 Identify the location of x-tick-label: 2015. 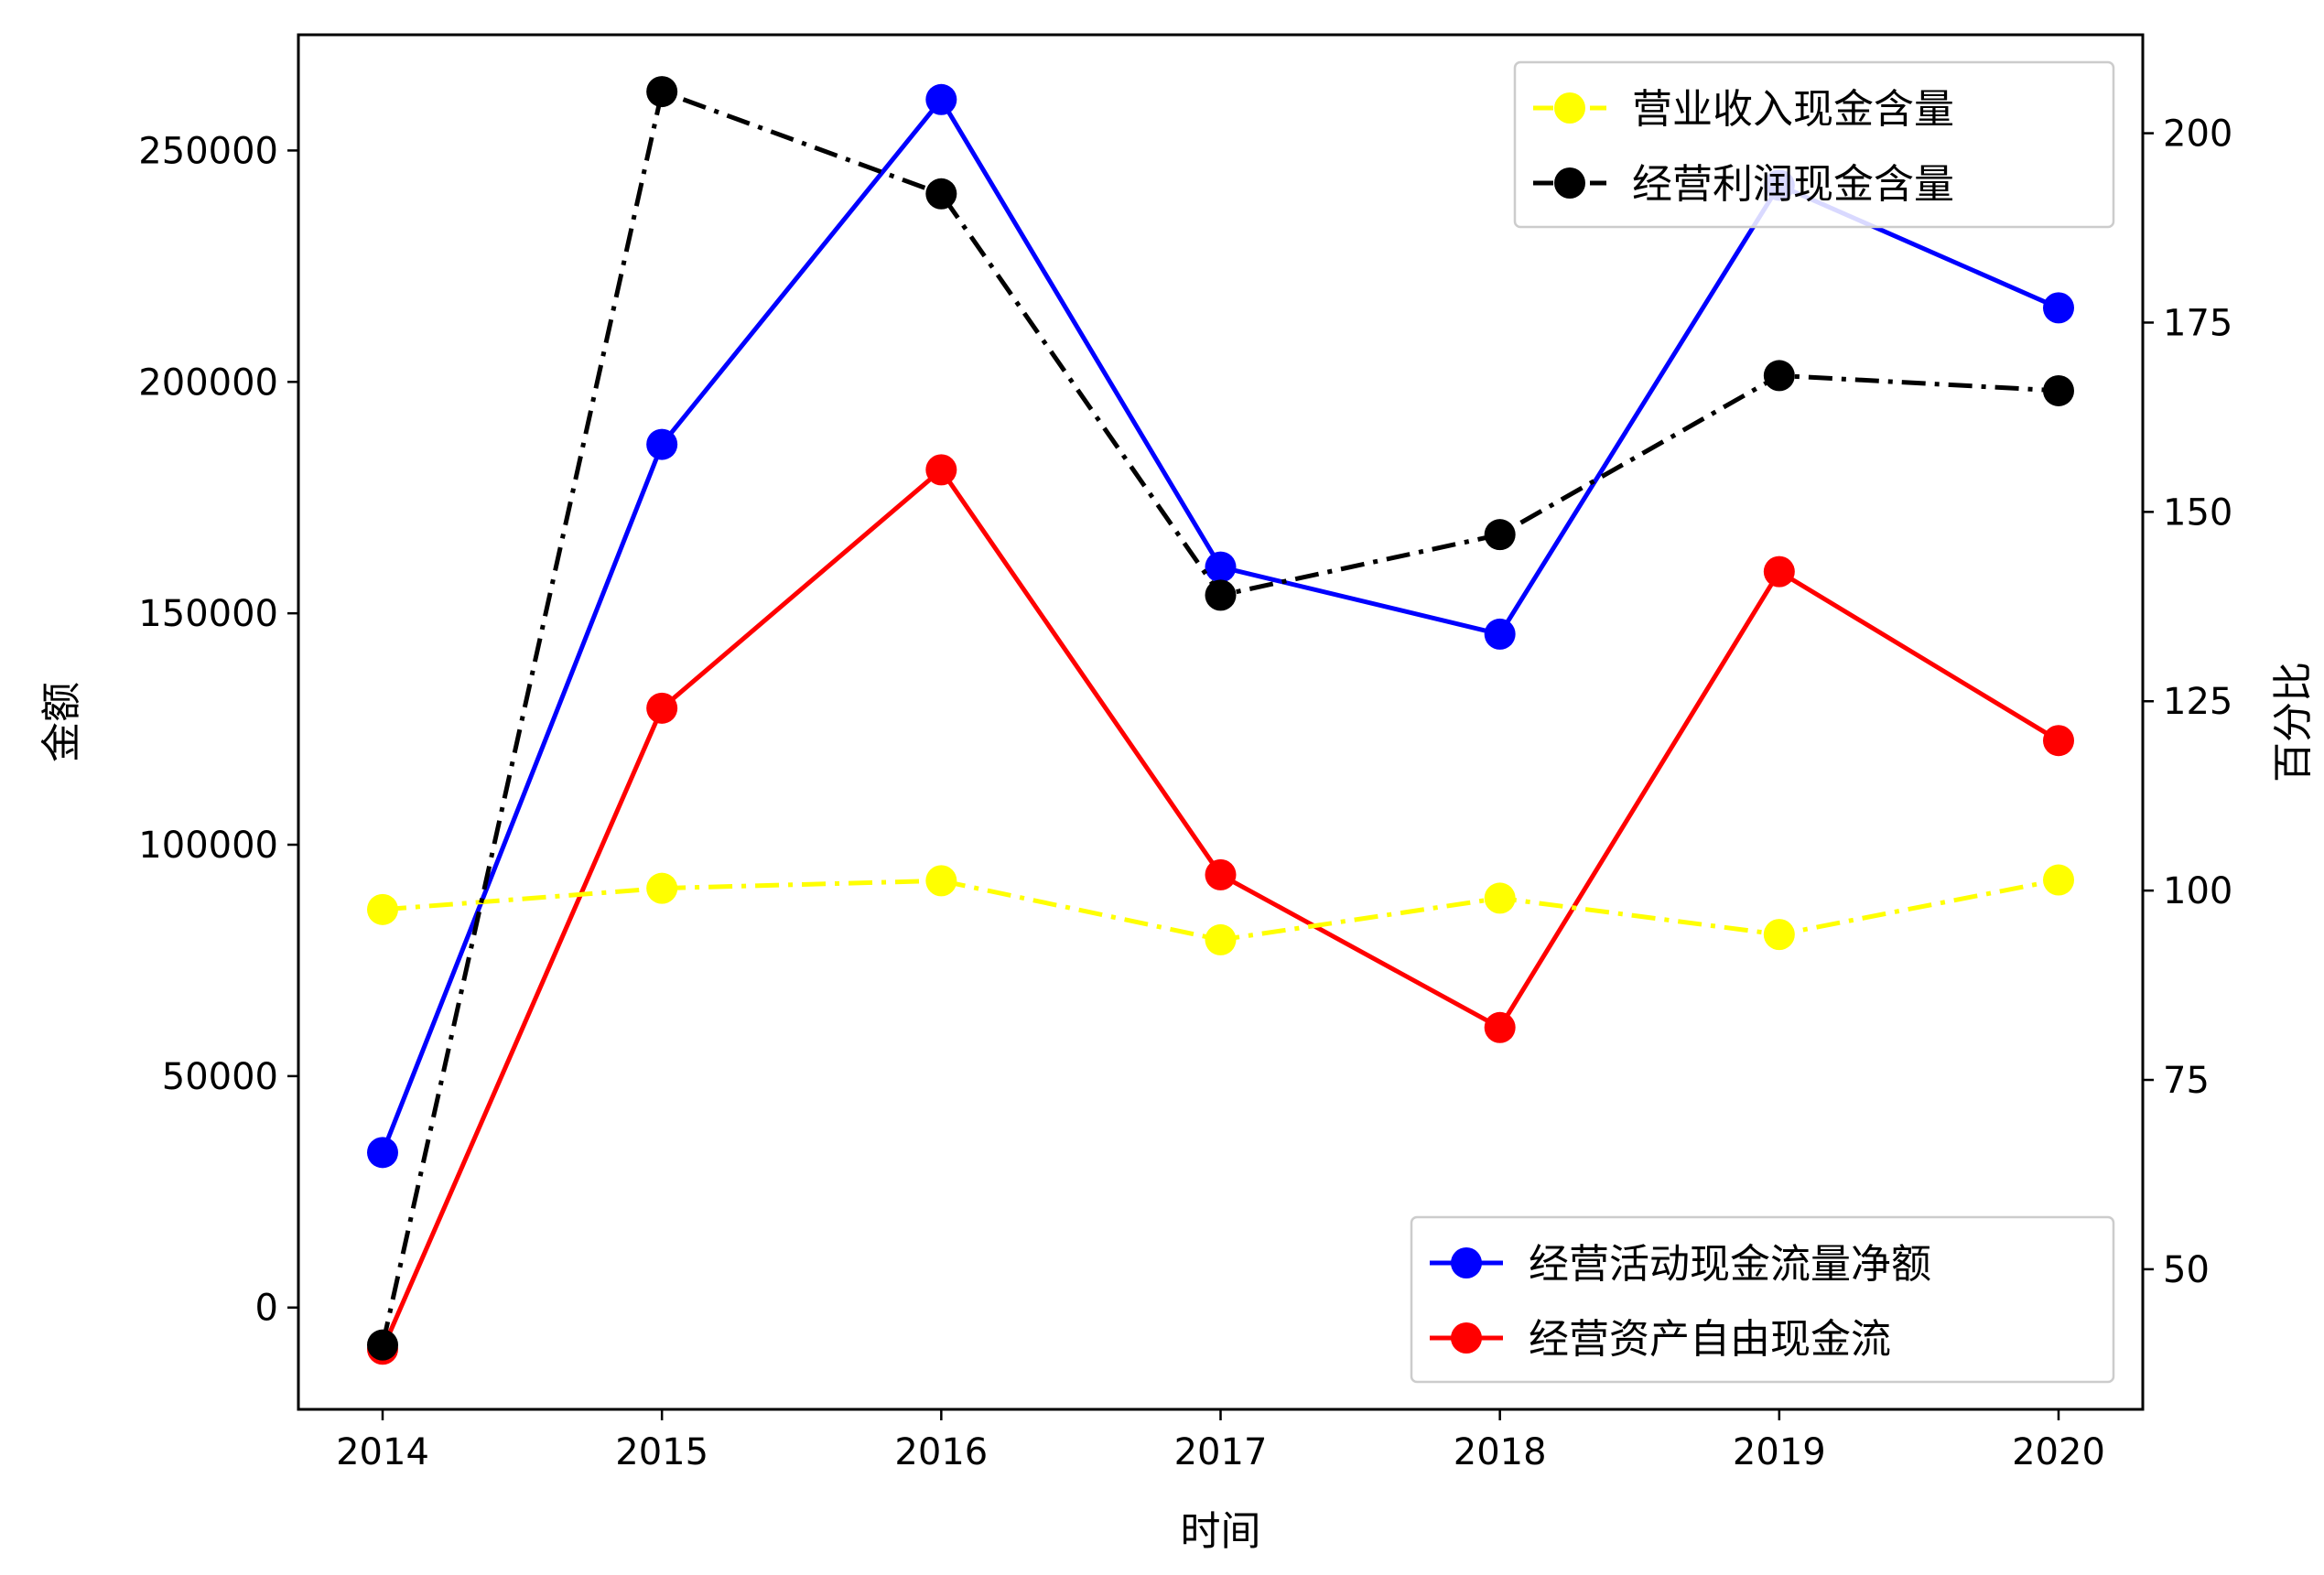
(661, 1452).